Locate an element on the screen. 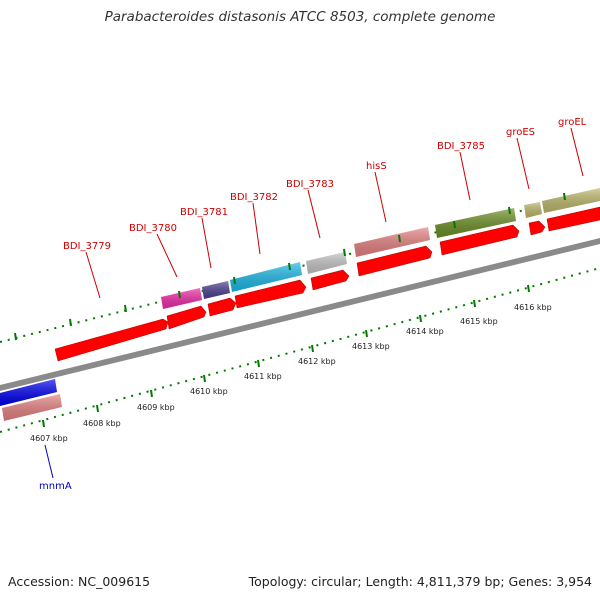 This screenshot has width=600, height=600. kbp-label-4615: 4615 kbp is located at coordinates (479, 321).